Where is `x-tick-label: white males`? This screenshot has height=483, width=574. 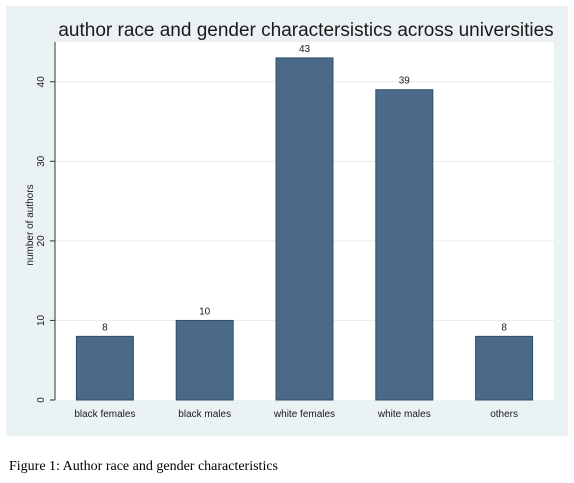 x-tick-label: white males is located at coordinates (404, 414).